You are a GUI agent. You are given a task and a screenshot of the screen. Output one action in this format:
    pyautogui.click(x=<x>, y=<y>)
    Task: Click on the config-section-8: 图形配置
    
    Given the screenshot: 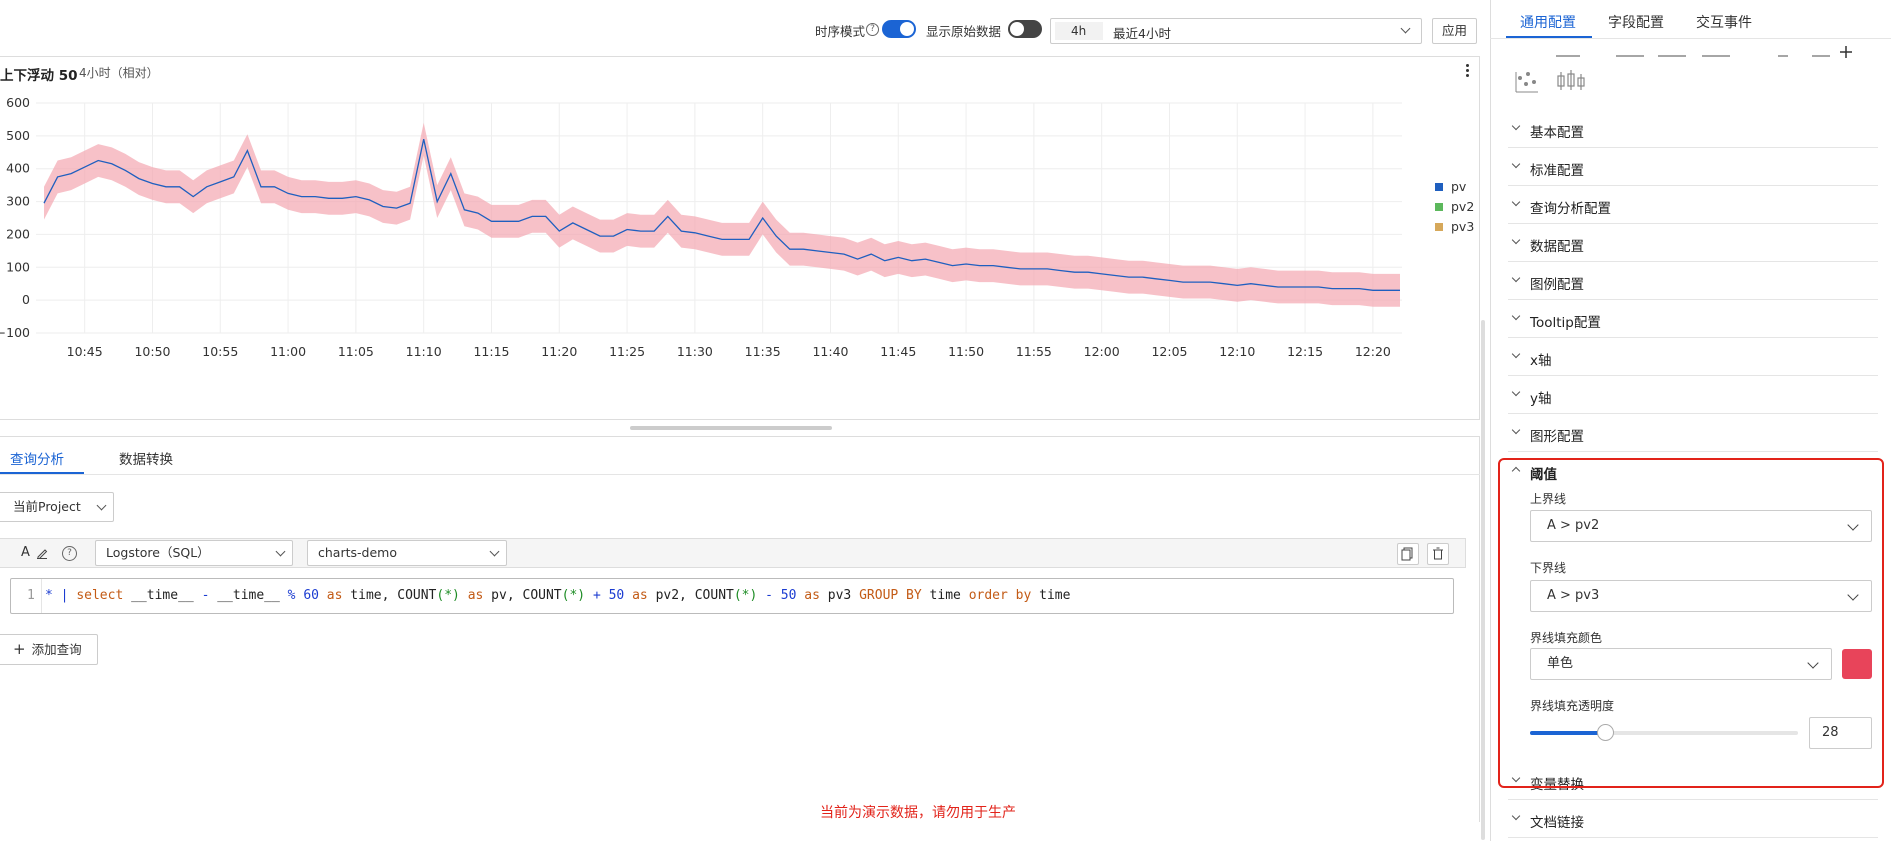 What is the action you would take?
    pyautogui.click(x=1693, y=433)
    